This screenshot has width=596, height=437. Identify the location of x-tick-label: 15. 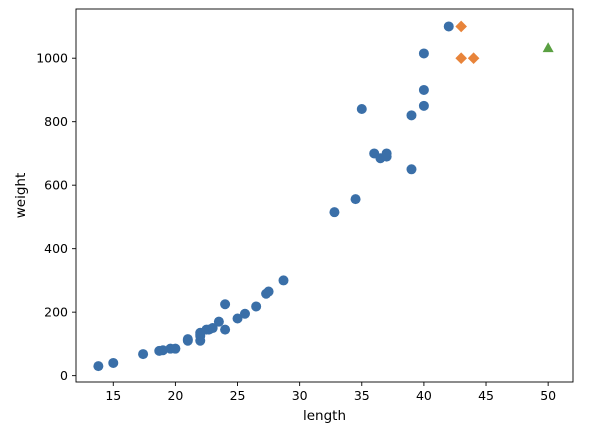
(113, 395).